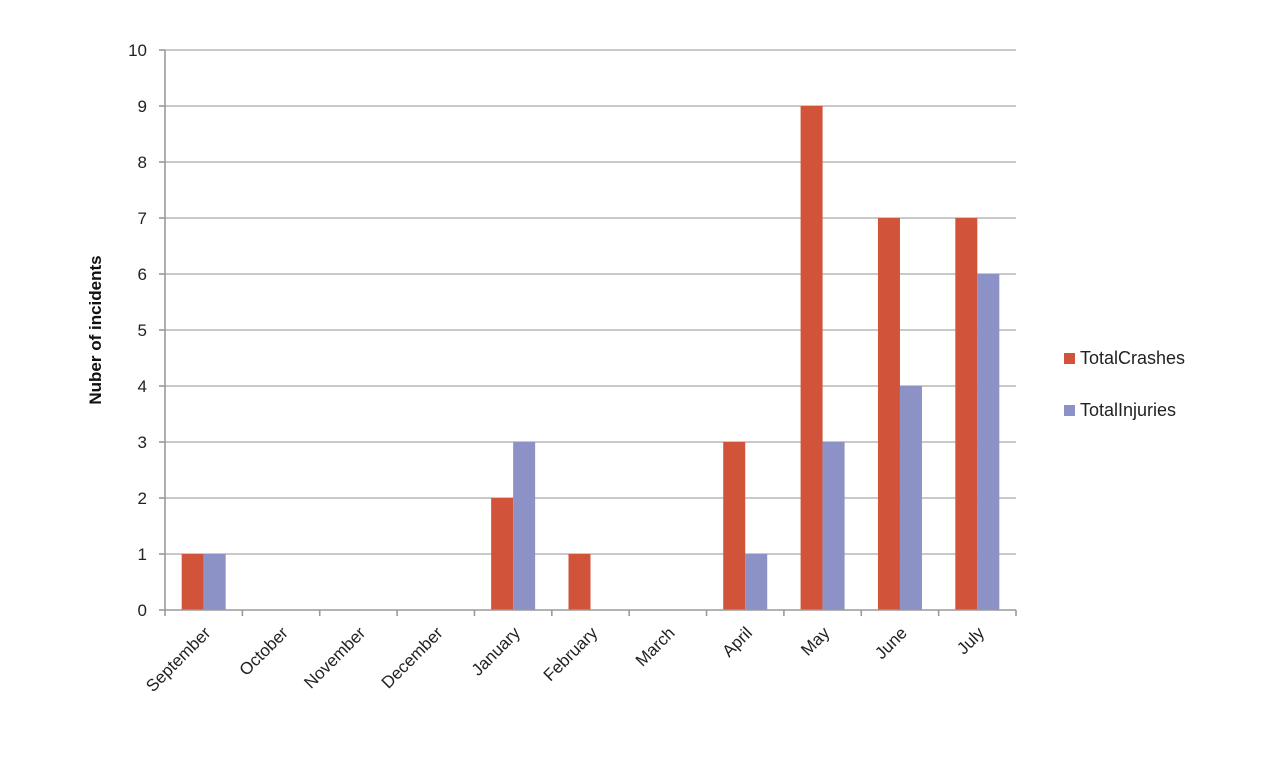 This screenshot has width=1286, height=776. What do you see at coordinates (192, 582) in the screenshot?
I see `bar-totalcrashes-september` at bounding box center [192, 582].